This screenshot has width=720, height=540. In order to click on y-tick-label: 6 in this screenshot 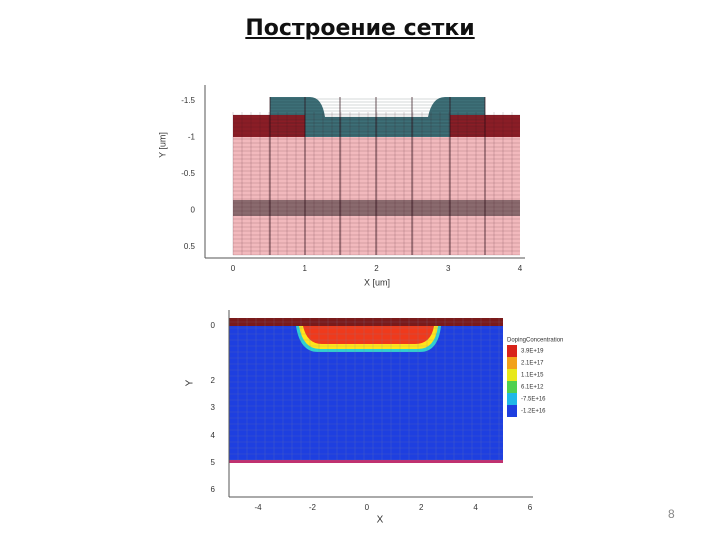, I will do `click(213, 489)`.